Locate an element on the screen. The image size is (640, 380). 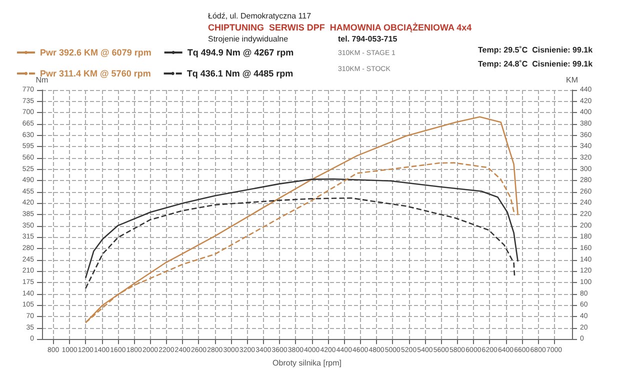
text: Strojenie indywidualne is located at coordinates (248, 39).